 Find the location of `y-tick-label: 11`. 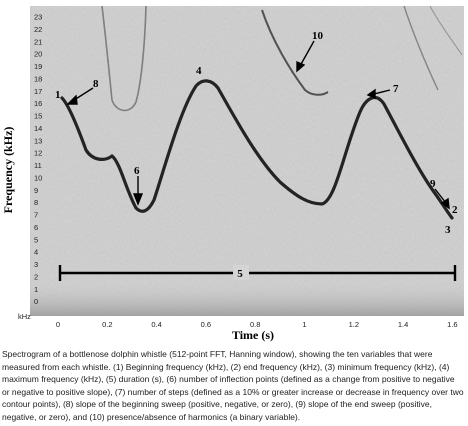

y-tick-label: 11 is located at coordinates (38, 165).